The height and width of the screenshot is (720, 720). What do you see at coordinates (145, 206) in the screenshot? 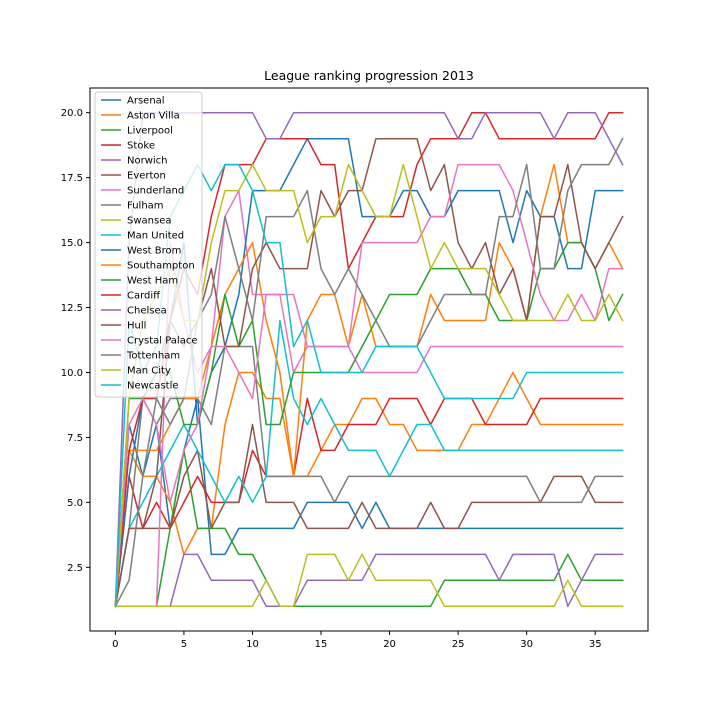
I see `legend-label: Fulham` at bounding box center [145, 206].